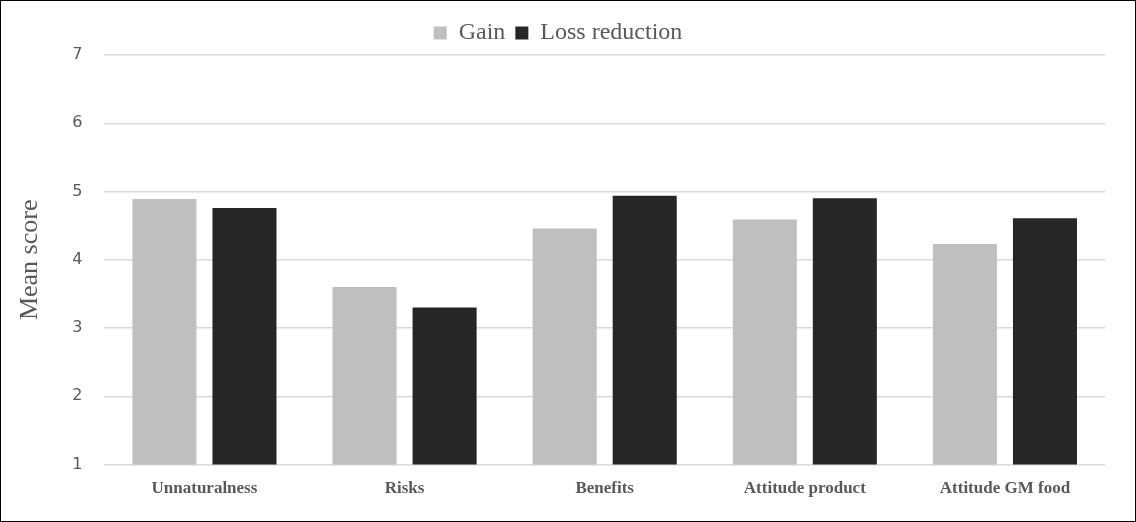  I want to click on y-tick-label: 4, so click(77, 258).